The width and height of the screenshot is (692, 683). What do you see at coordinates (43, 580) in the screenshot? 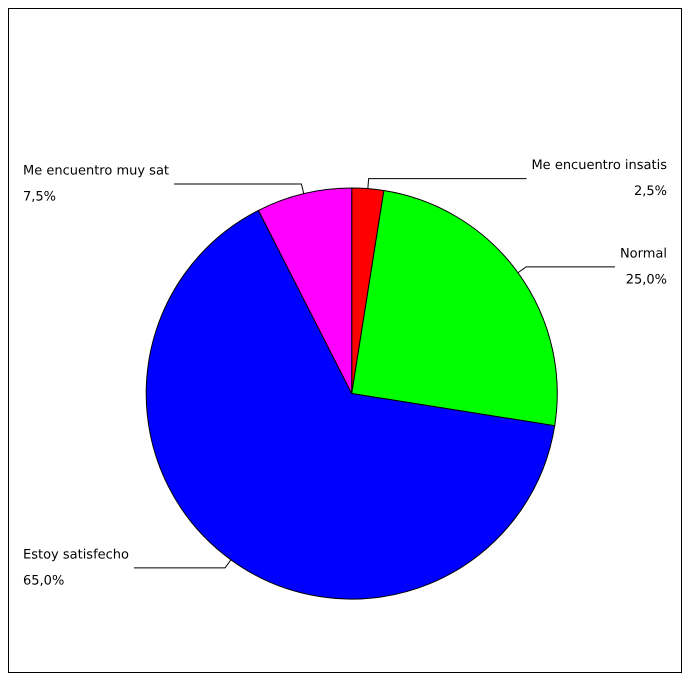
I see `data-label: 65,0%` at bounding box center [43, 580].